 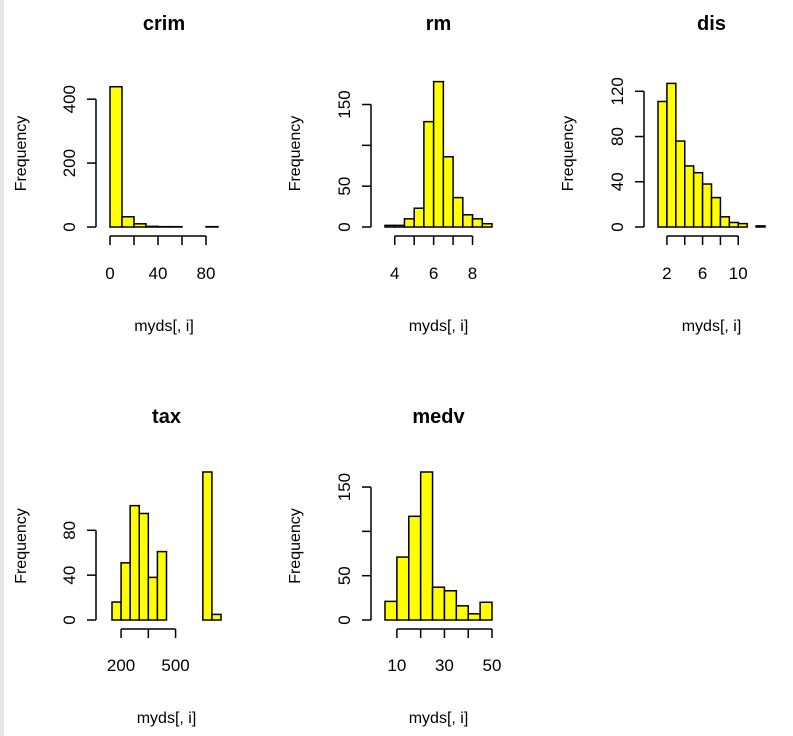 What do you see at coordinates (492, 665) in the screenshot?
I see `x-tick-label: 50` at bounding box center [492, 665].